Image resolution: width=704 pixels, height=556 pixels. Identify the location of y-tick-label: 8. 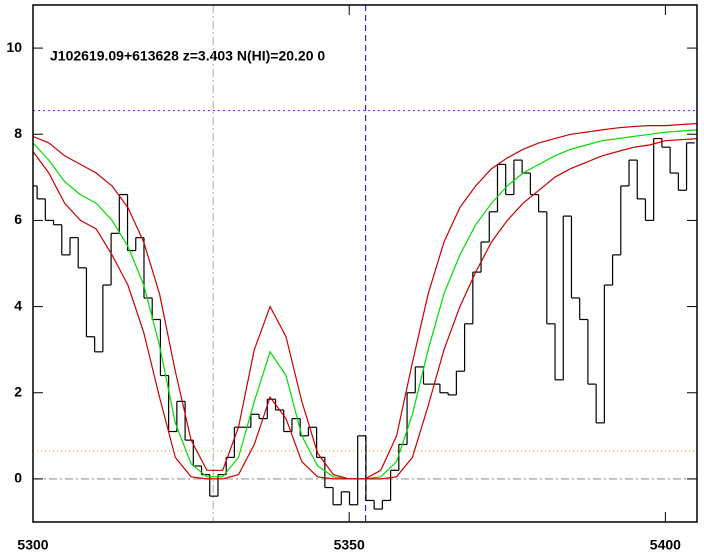
(18, 133).